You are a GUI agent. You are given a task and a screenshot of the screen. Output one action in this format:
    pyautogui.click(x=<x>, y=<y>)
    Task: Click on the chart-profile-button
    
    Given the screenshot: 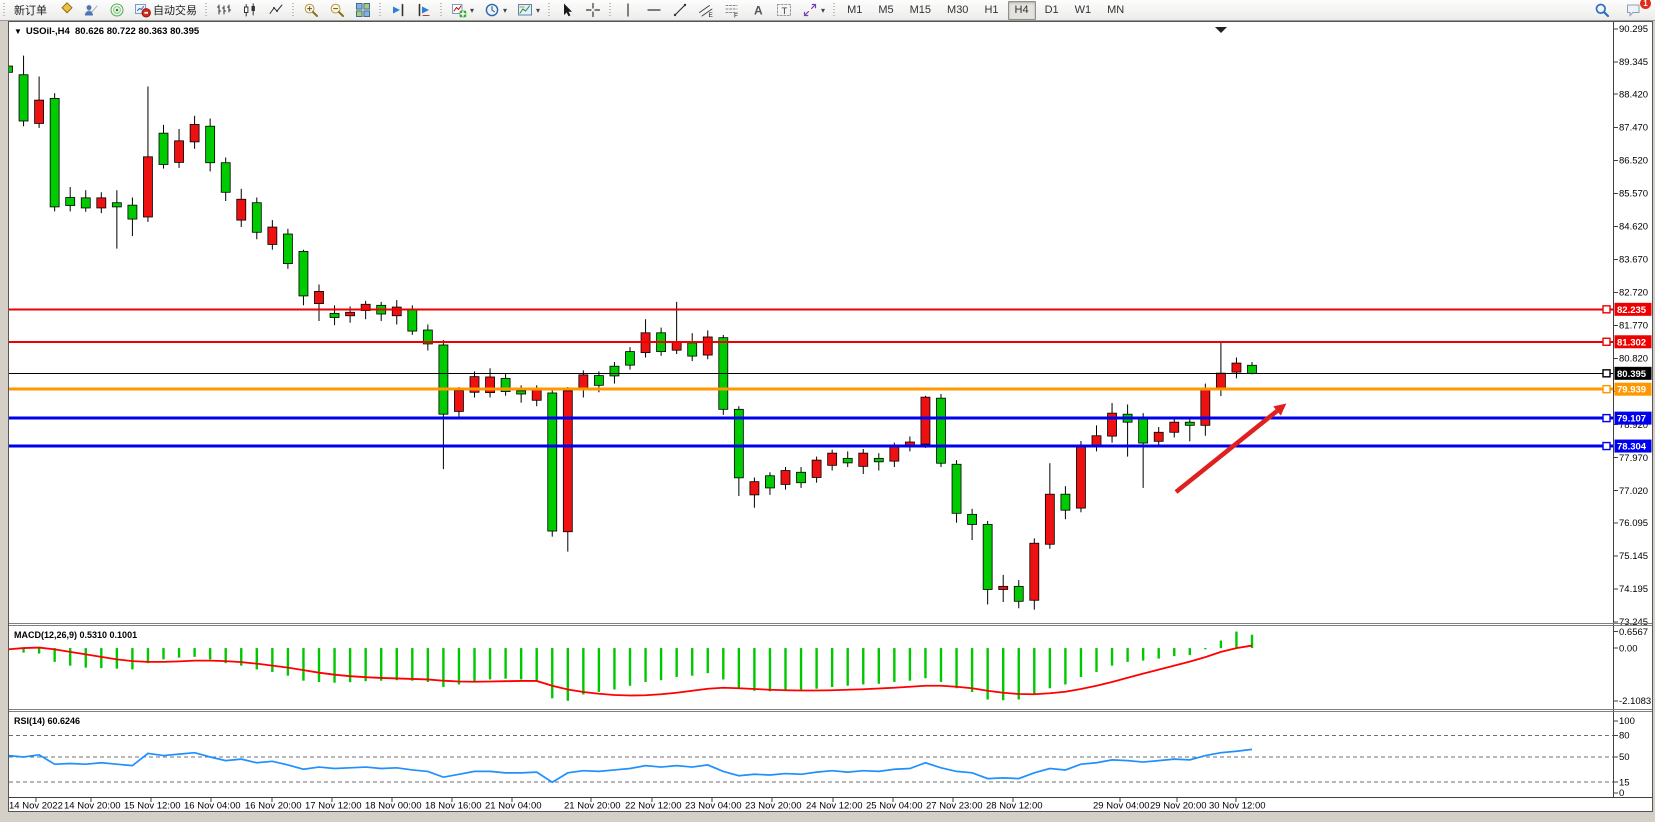 What is the action you would take?
    pyautogui.click(x=65, y=10)
    